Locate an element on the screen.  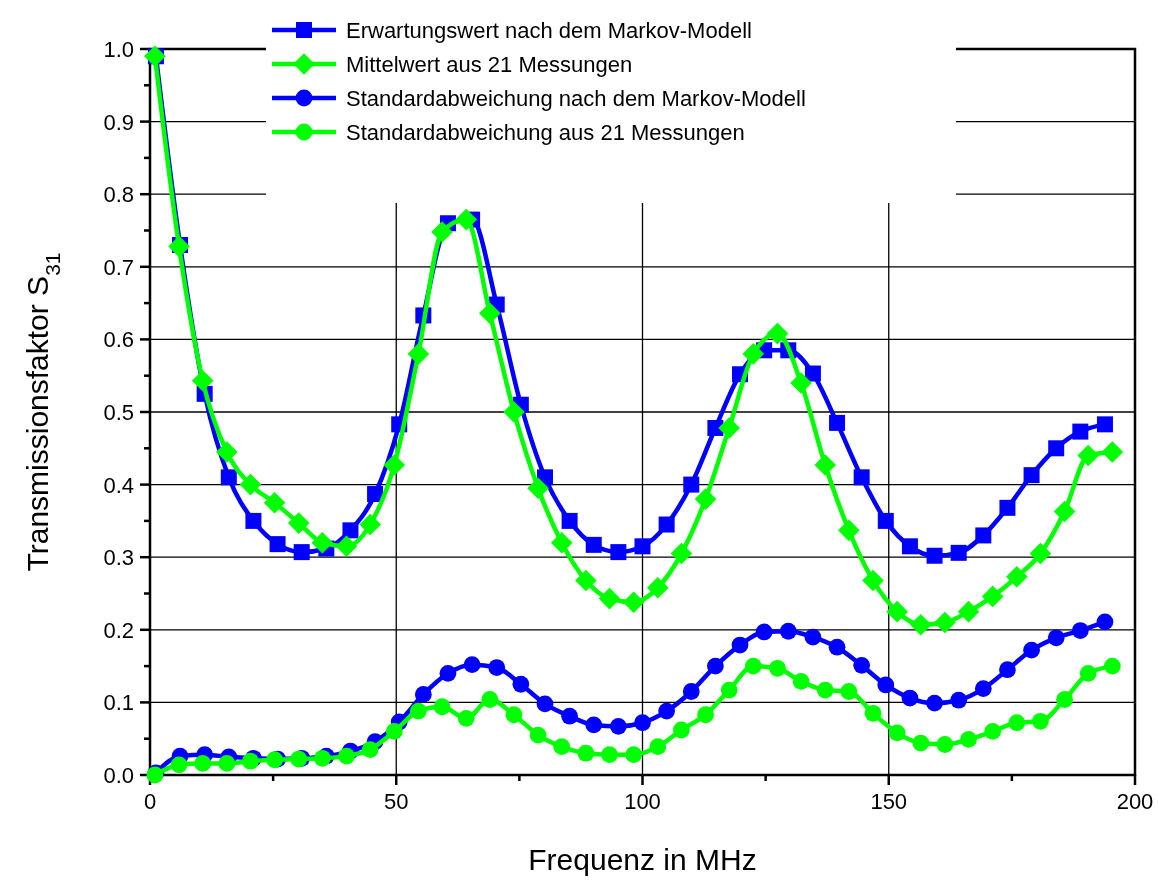
y-tick-label: 0.4 is located at coordinates (118, 485).